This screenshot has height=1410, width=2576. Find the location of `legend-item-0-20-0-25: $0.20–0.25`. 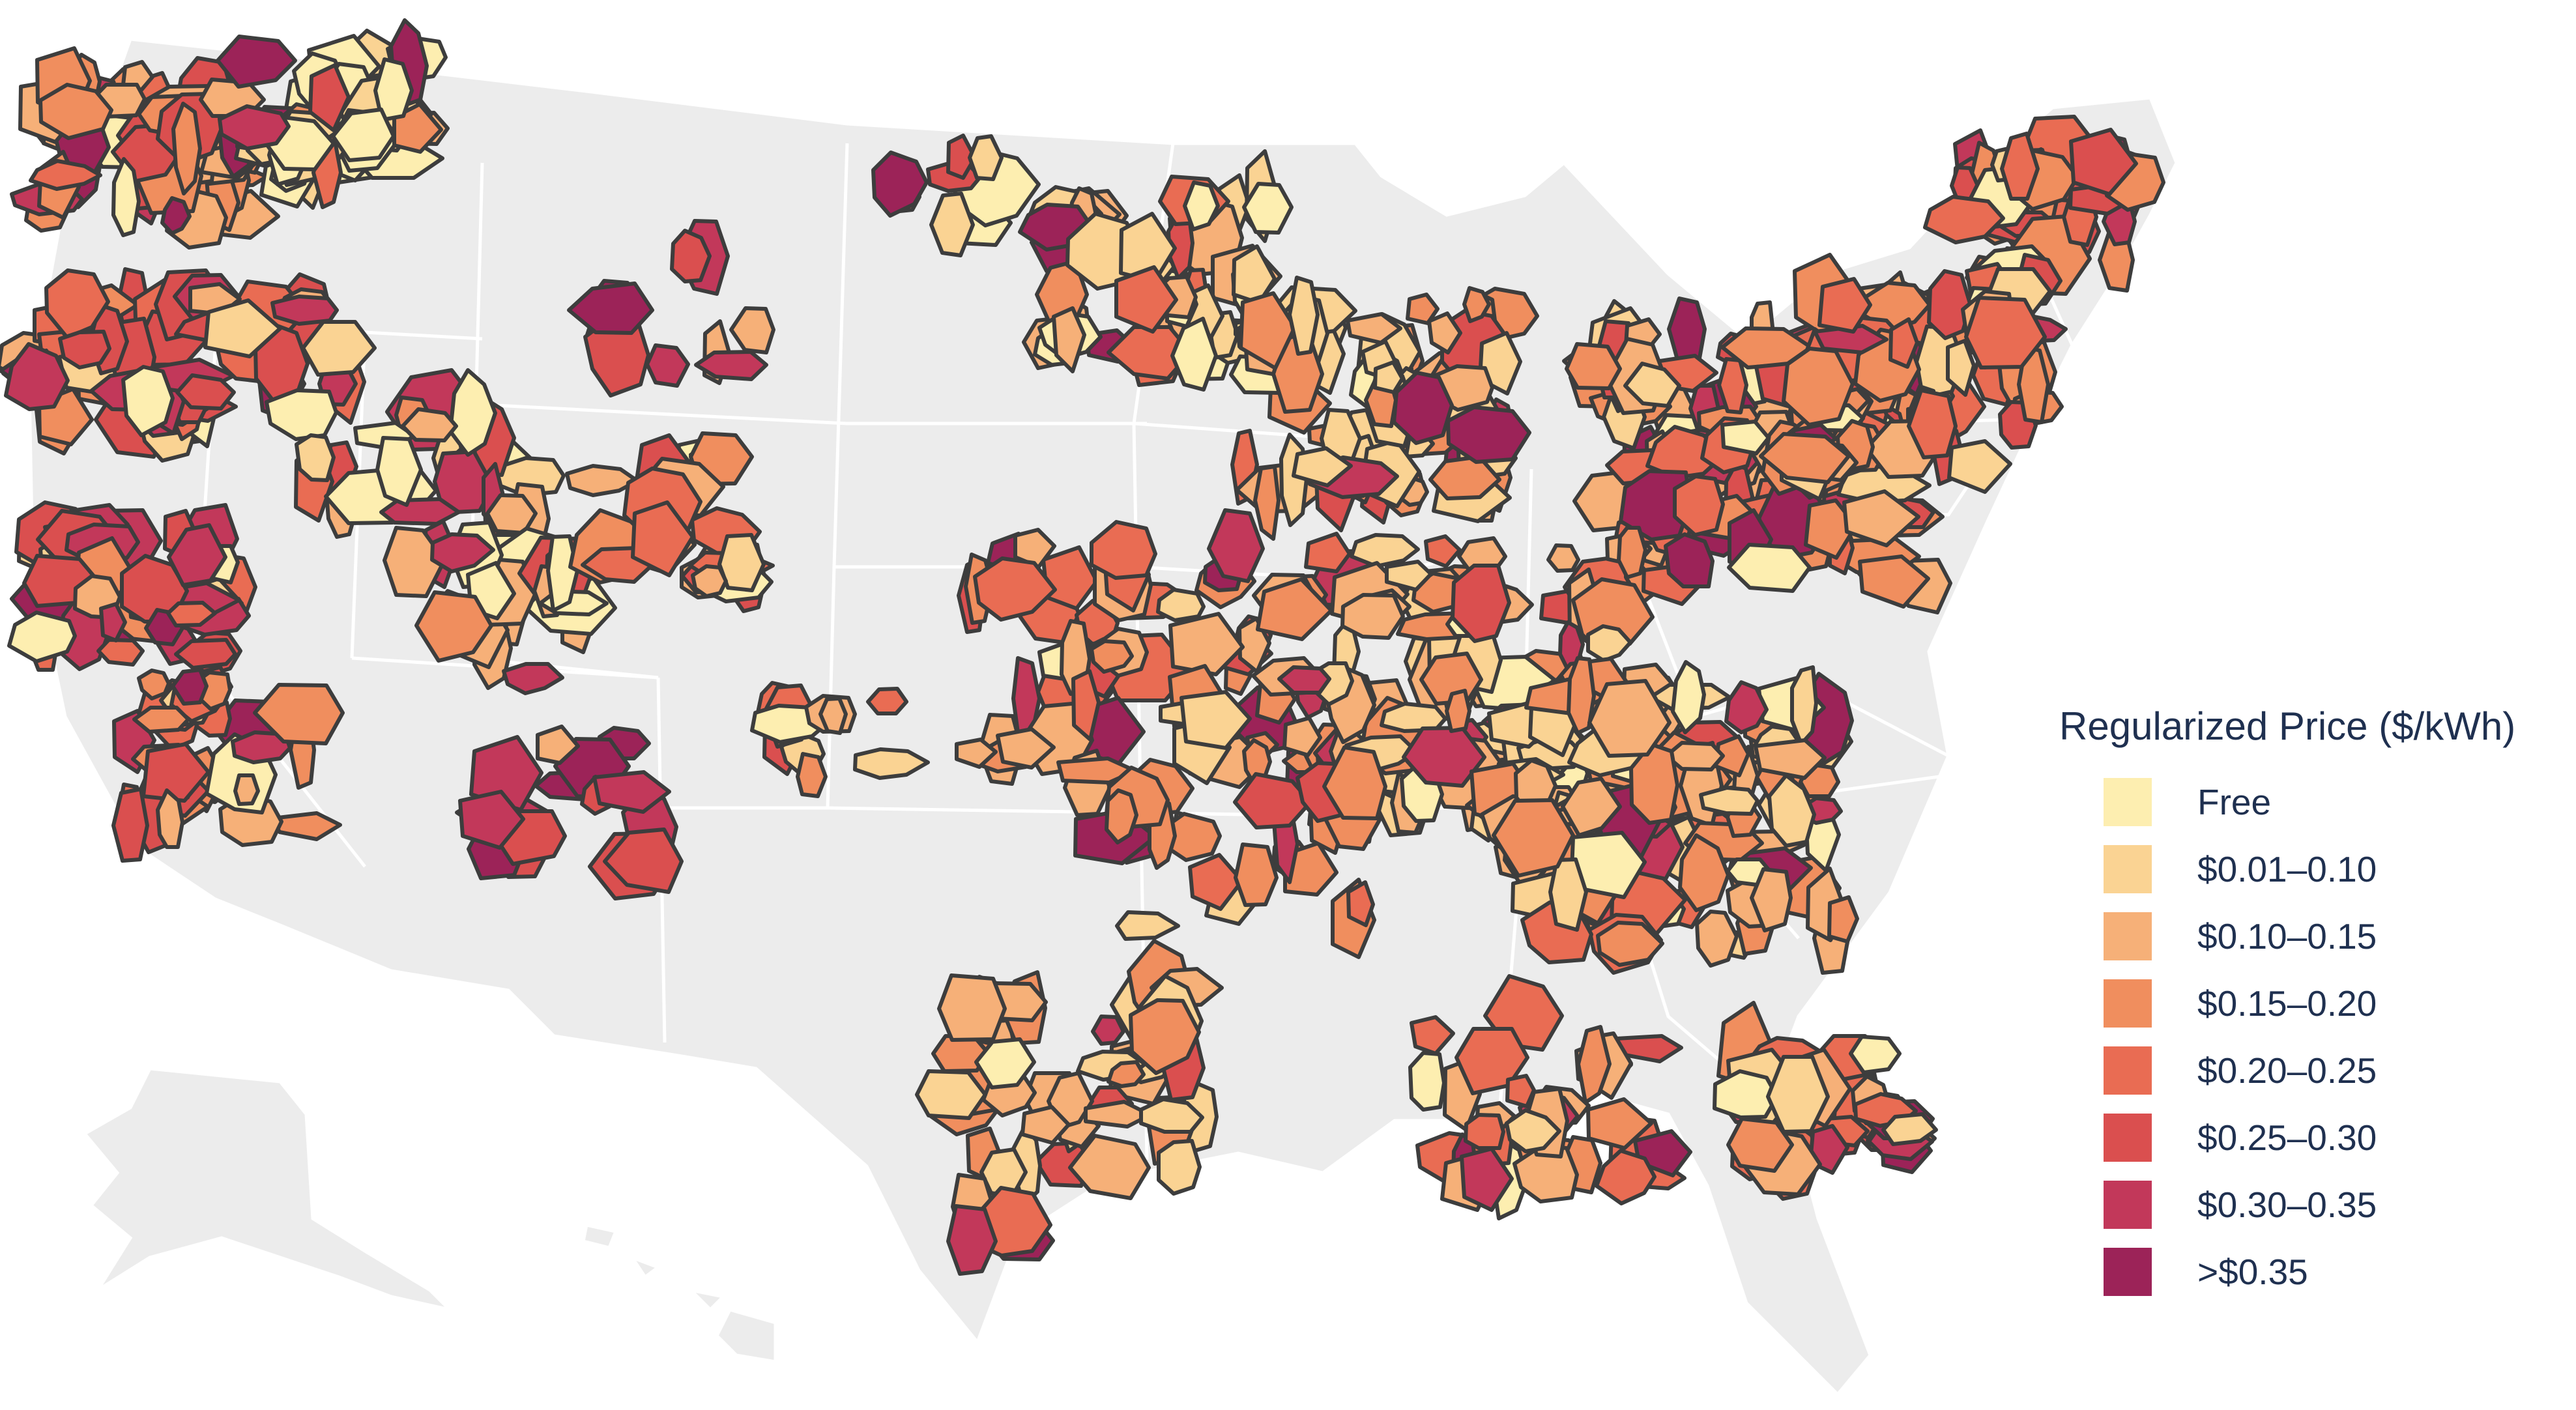

legend-item-0-20-0-25: $0.20–0.25 is located at coordinates (2306, 1070).